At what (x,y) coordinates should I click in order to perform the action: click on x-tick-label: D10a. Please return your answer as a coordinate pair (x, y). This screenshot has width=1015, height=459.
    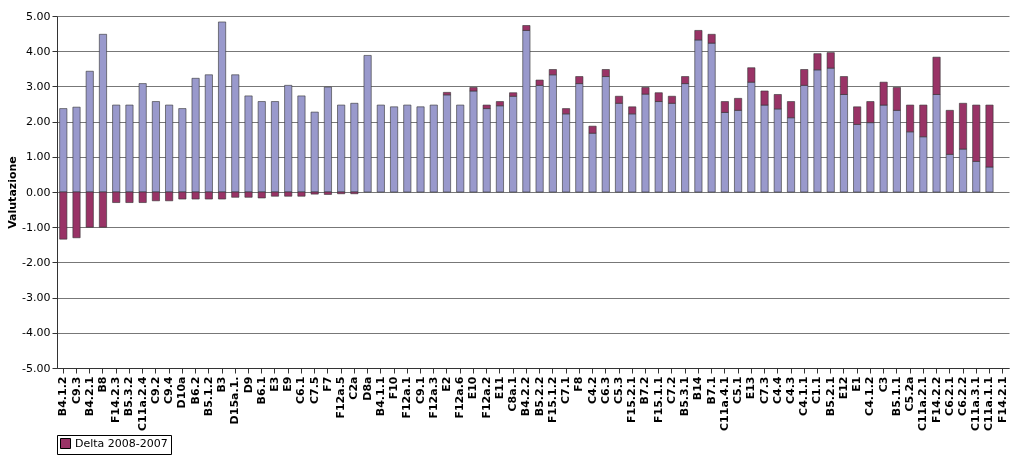
    Looking at the image, I should click on (182, 392).